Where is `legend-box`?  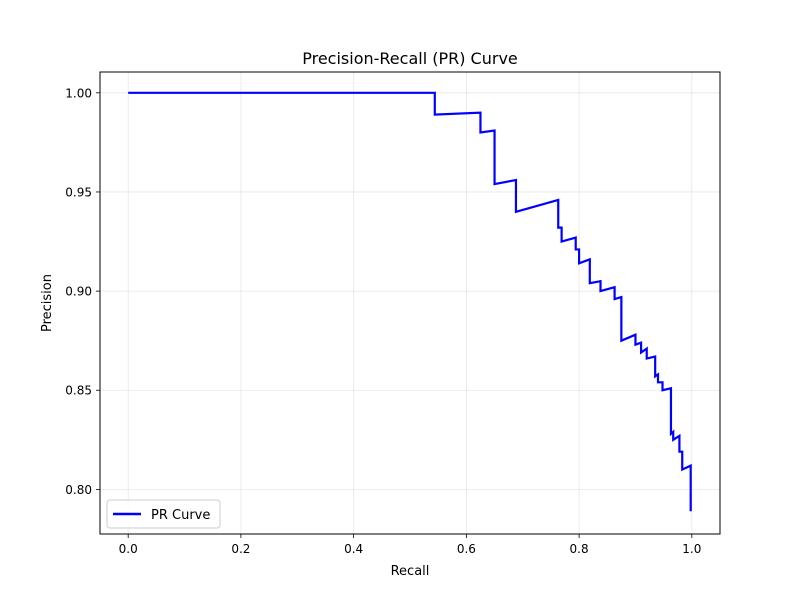
legend-box is located at coordinates (163, 514).